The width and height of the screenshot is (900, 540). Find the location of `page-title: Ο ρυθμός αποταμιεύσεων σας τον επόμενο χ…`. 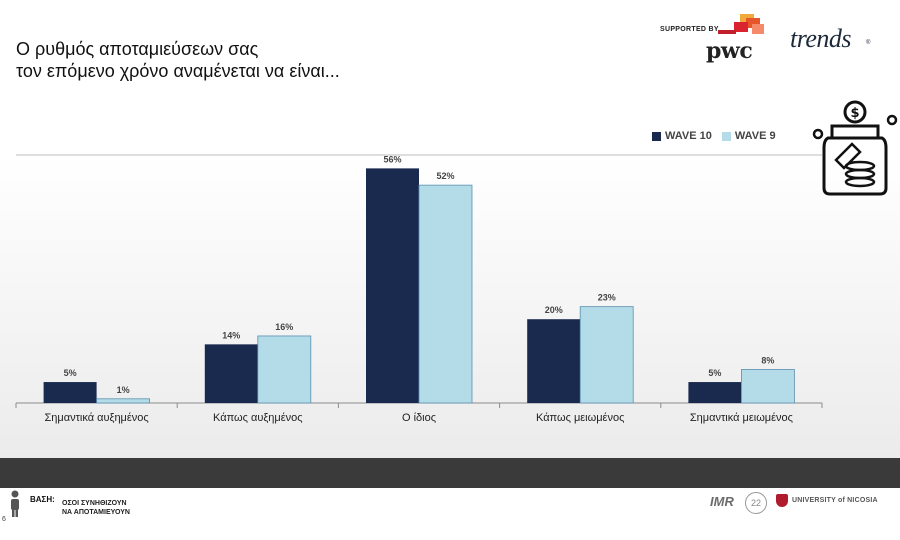

page-title: Ο ρυθμός αποταμιεύσεων σας τον επόμενο χ… is located at coordinates (178, 60).